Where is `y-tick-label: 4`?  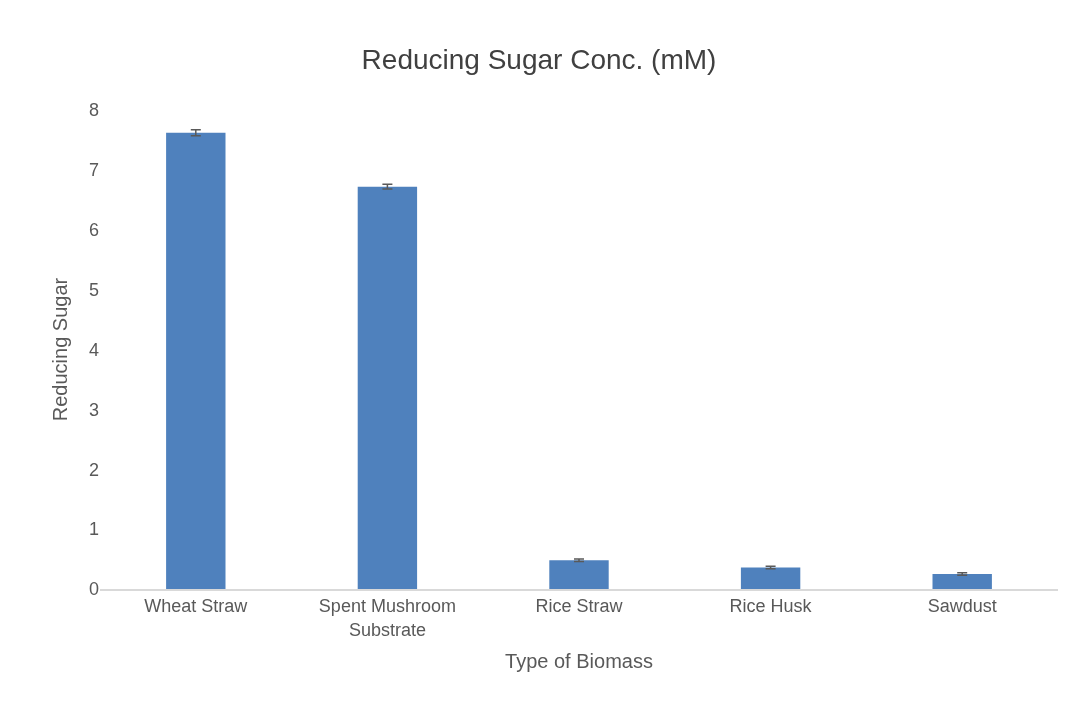
y-tick-label: 4 is located at coordinates (93, 349).